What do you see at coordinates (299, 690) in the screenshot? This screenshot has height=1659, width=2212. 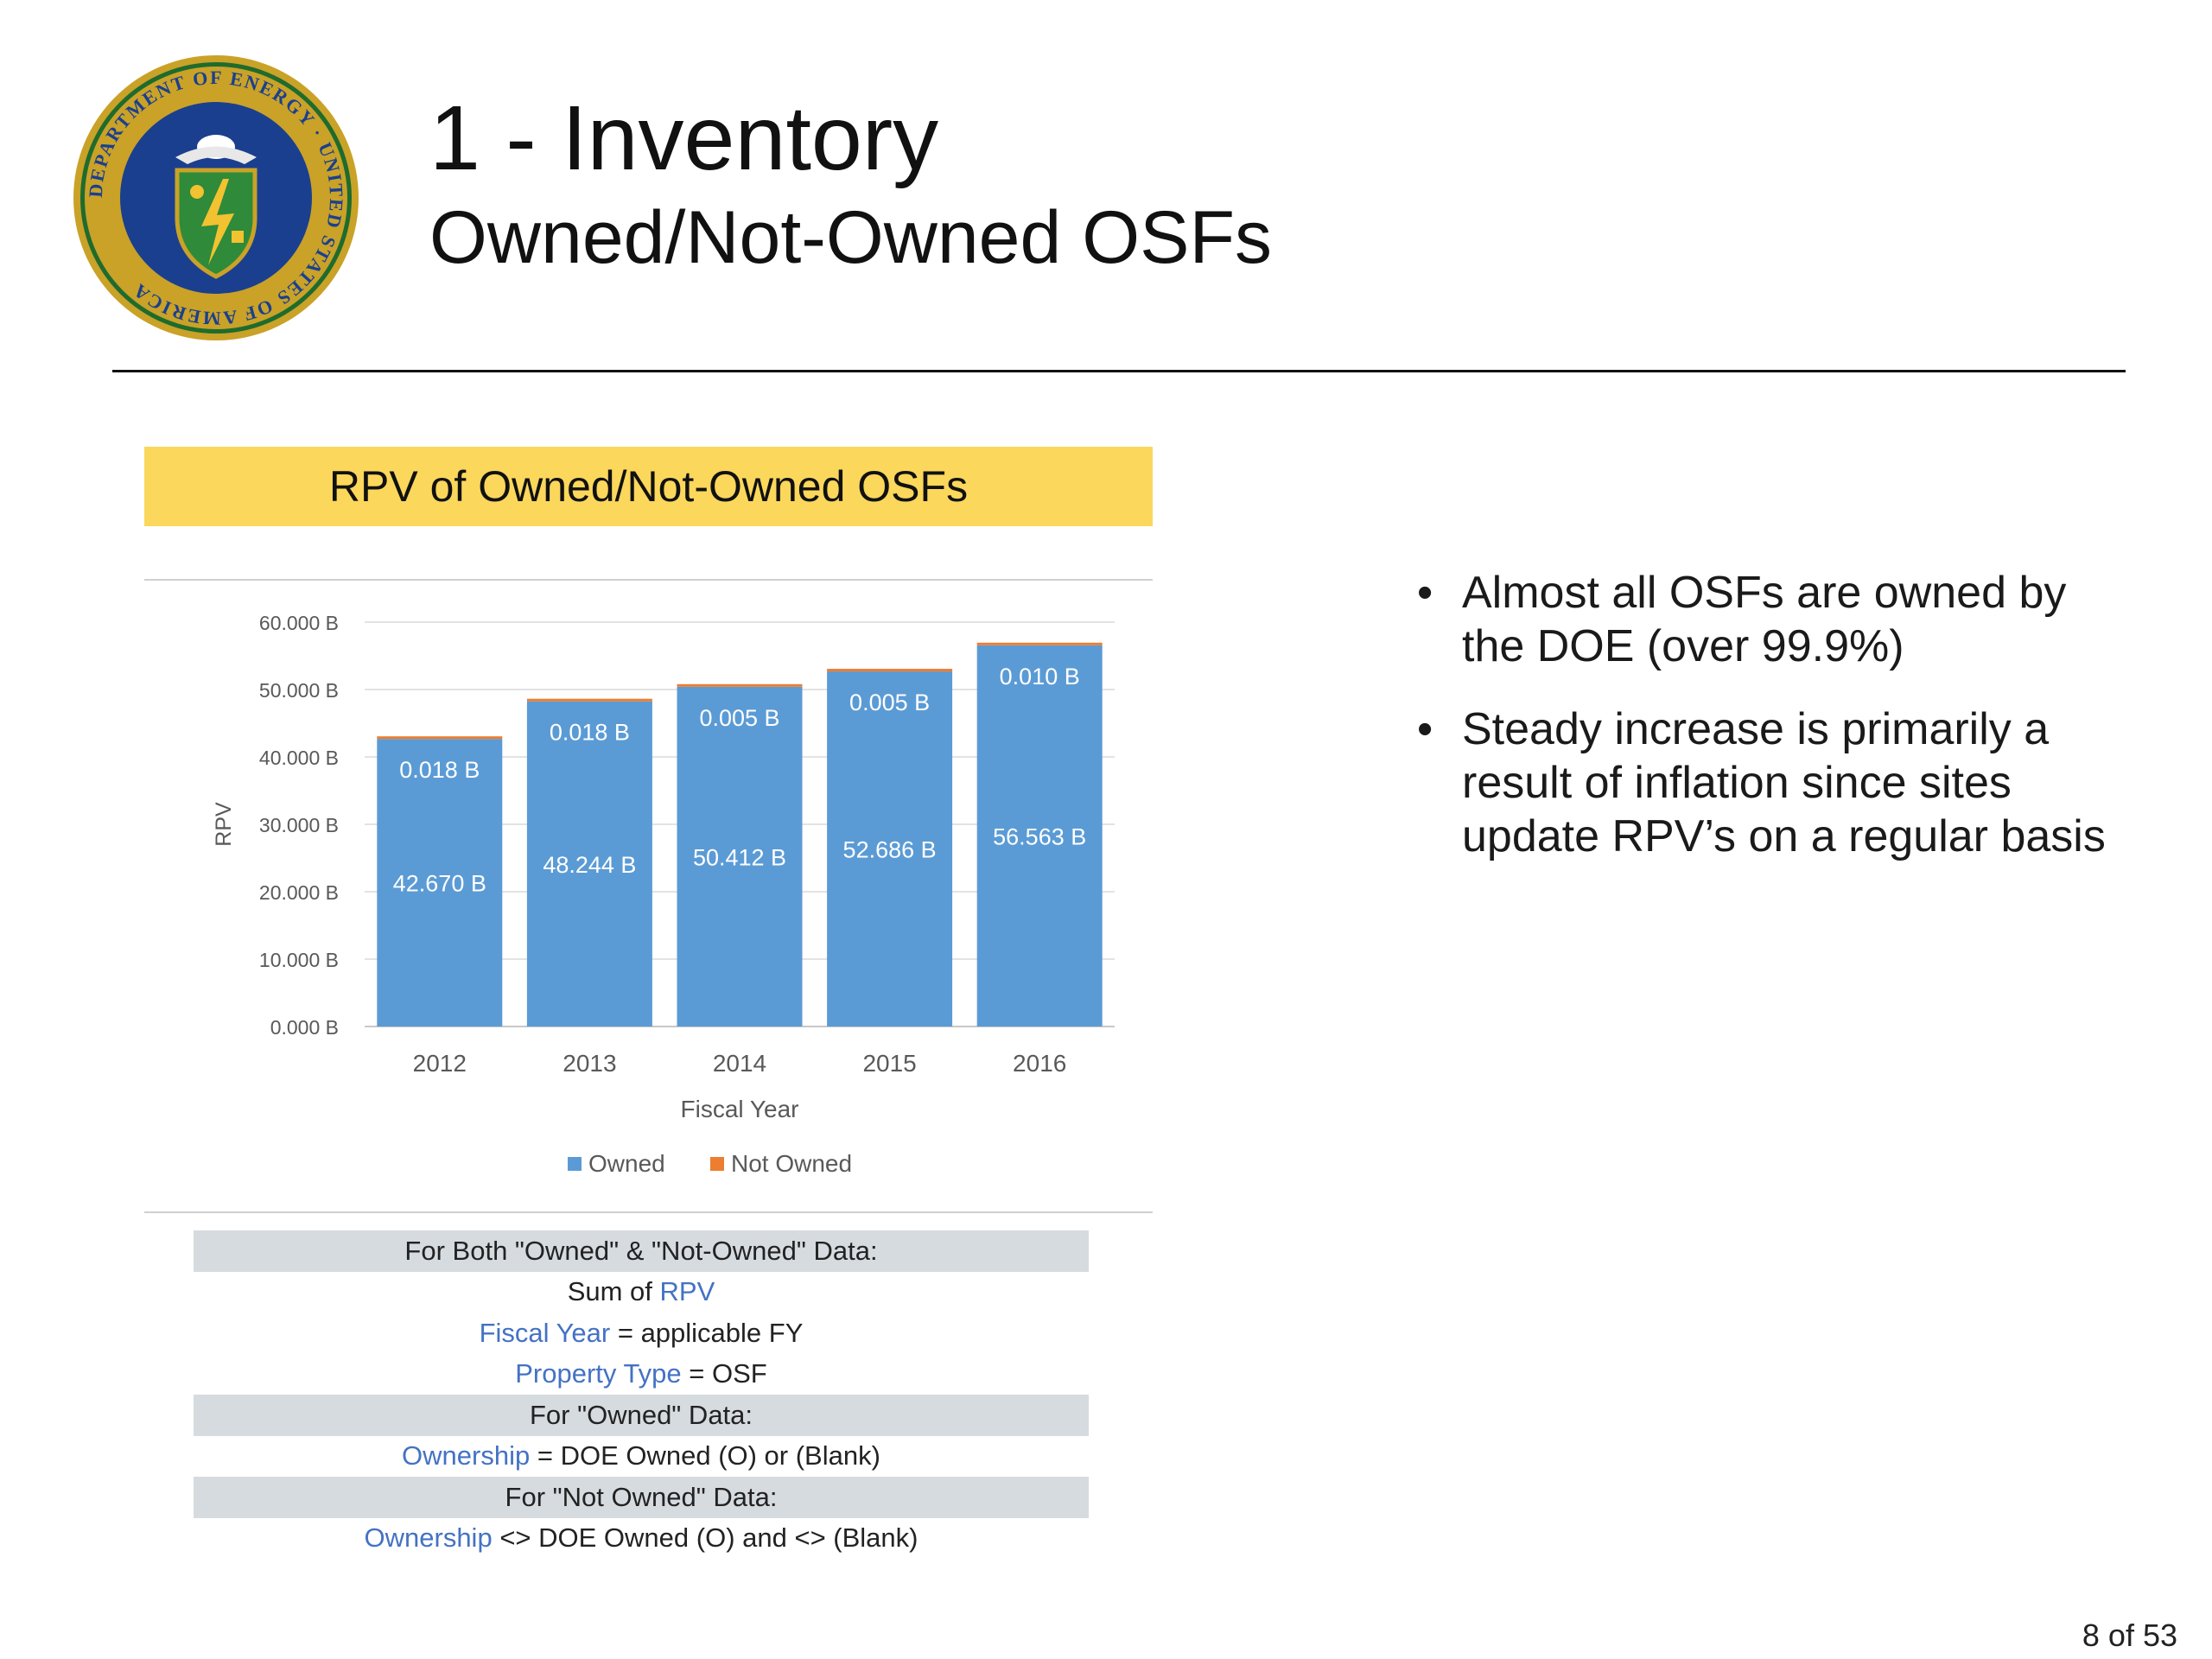 I see `y-tick-label: 50.000 B` at bounding box center [299, 690].